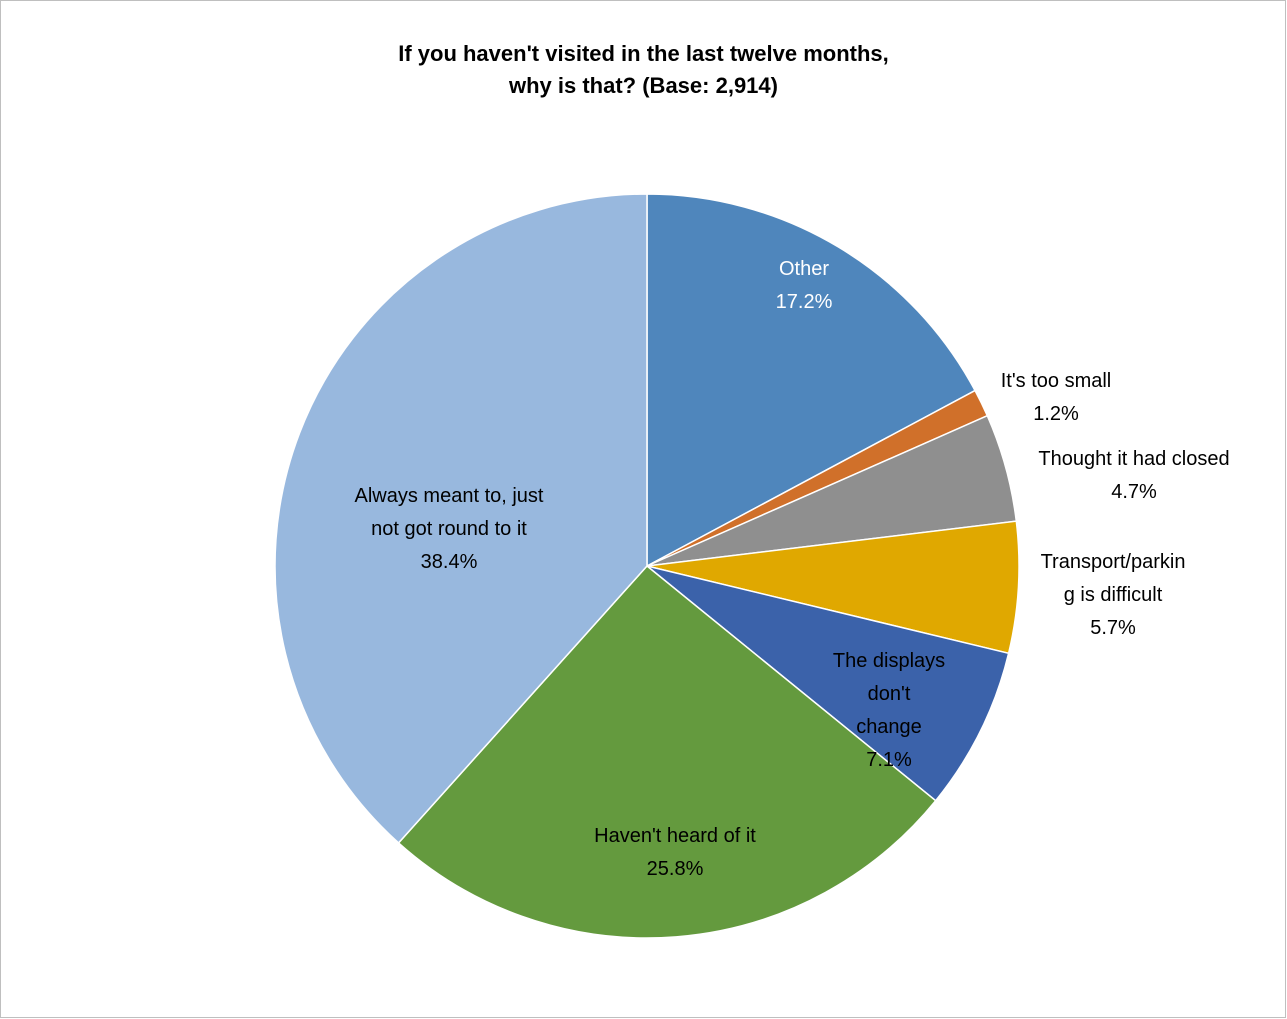  What do you see at coordinates (449, 562) in the screenshot?
I see `pie-label-percent: 38.4%` at bounding box center [449, 562].